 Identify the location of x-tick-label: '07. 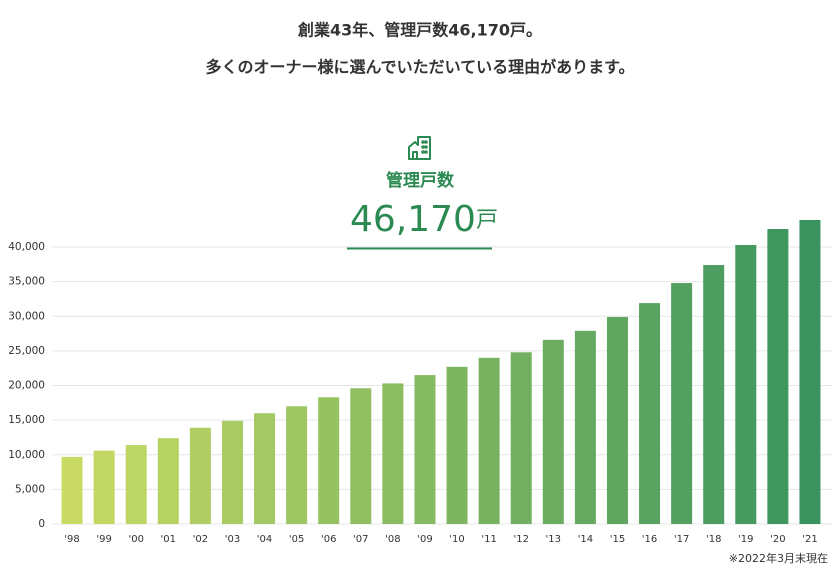
(360, 539).